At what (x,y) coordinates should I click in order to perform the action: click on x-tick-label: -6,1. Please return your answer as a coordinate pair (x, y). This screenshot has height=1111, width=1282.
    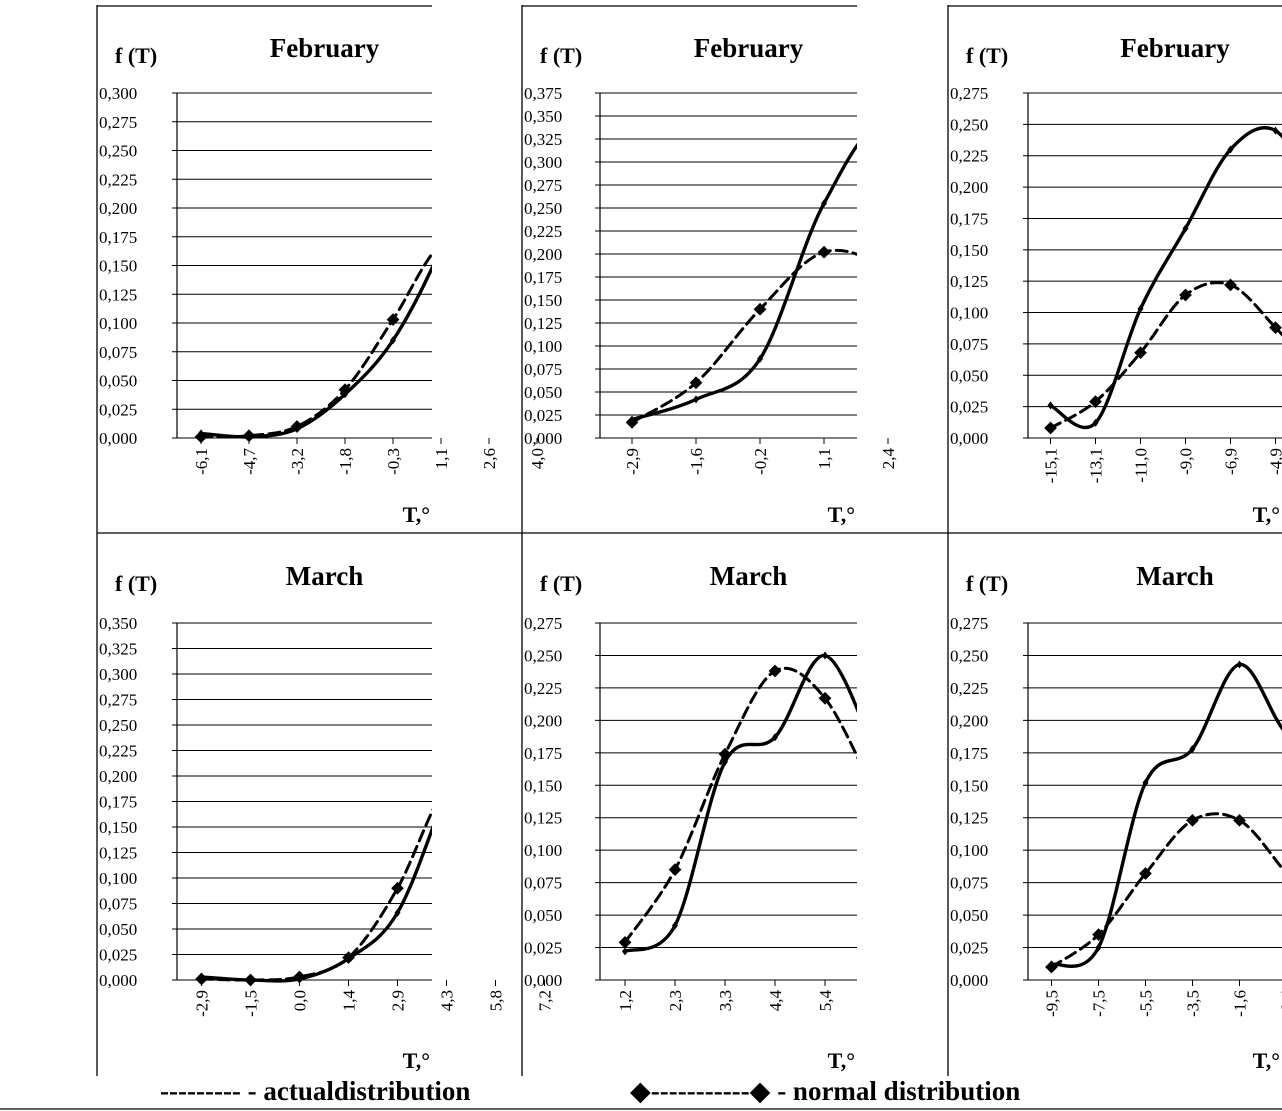
    Looking at the image, I should click on (201, 461).